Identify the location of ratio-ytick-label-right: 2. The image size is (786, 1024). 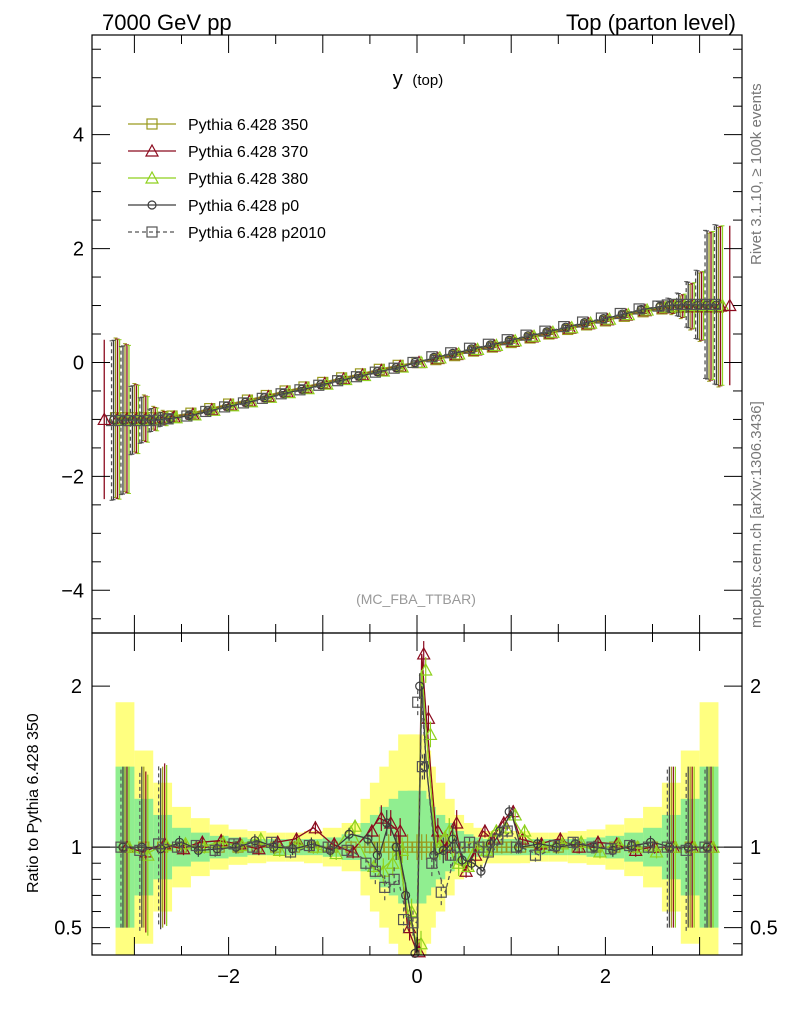
(755, 687).